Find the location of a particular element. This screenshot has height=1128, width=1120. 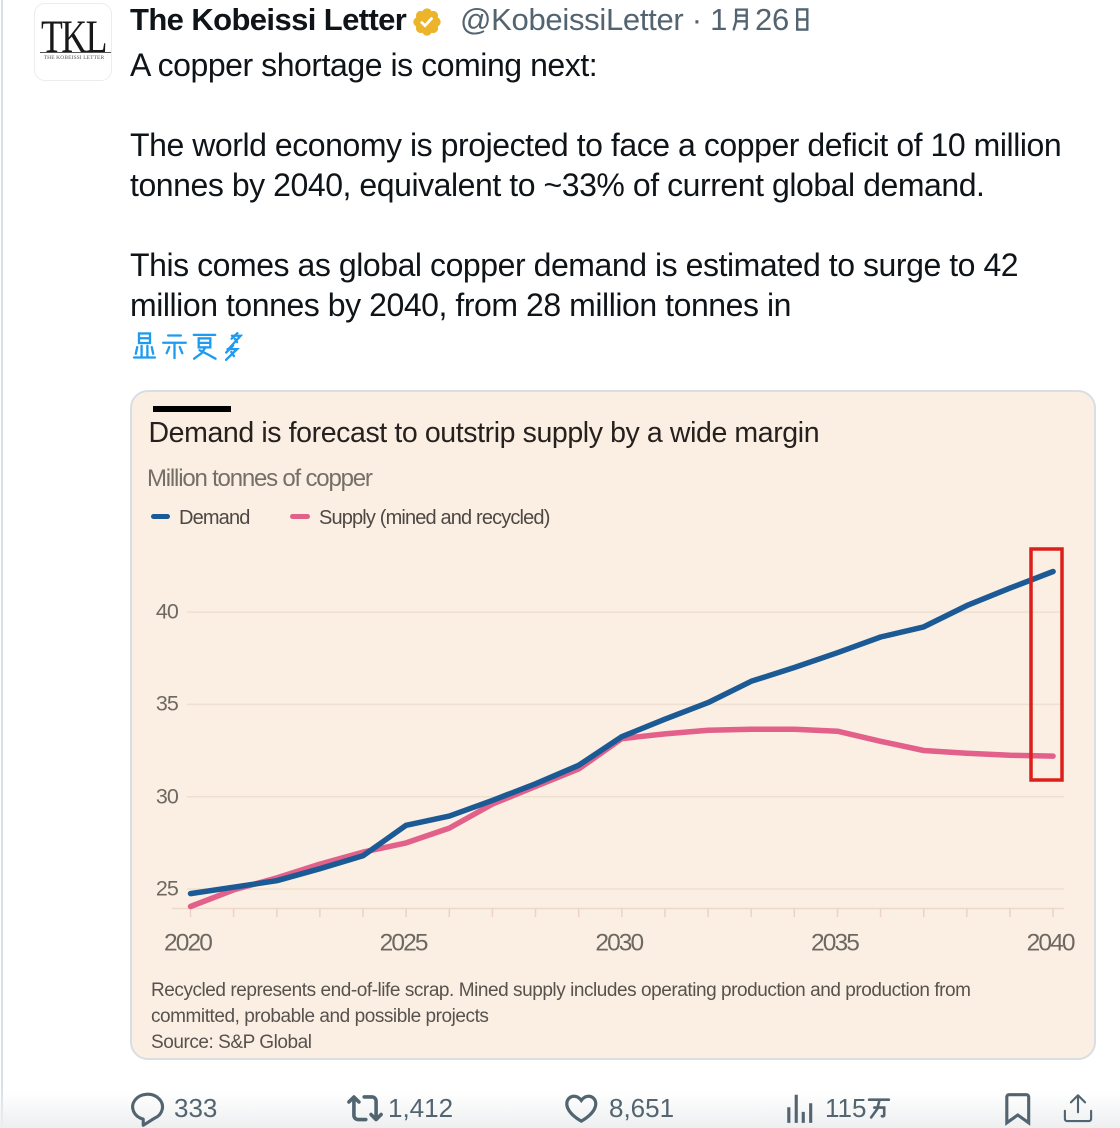

svg-text: 40 is located at coordinates (167, 612).